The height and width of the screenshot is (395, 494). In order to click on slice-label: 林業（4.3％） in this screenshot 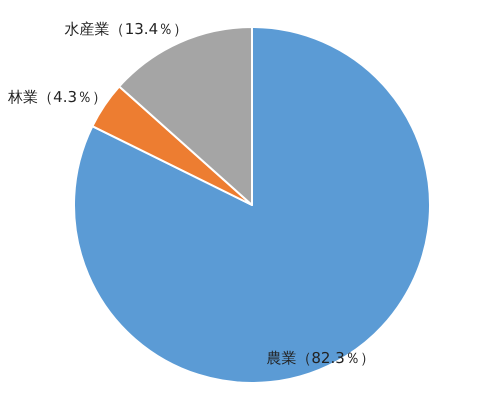, I will do `click(57, 97)`.